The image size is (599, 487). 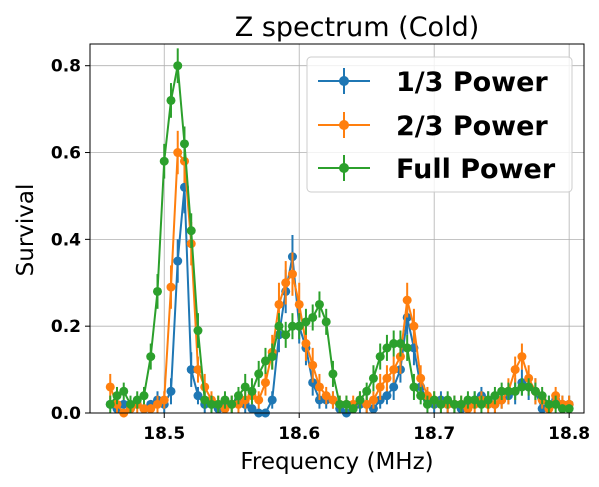 I want to click on x-tick-label: 18.6, so click(x=299, y=434).